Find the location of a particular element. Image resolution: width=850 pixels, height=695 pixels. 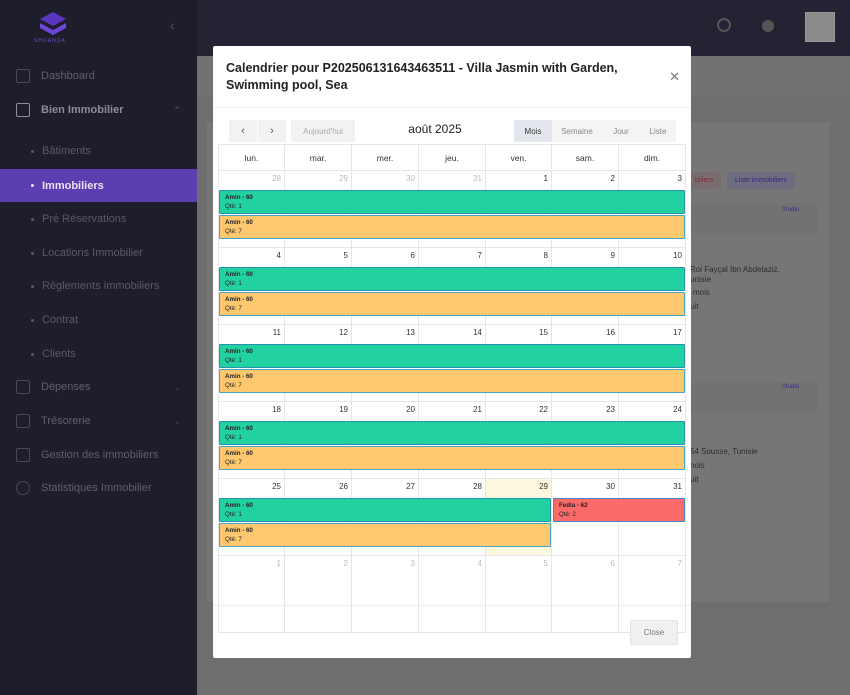

weekday-header: lun. is located at coordinates (251, 157).